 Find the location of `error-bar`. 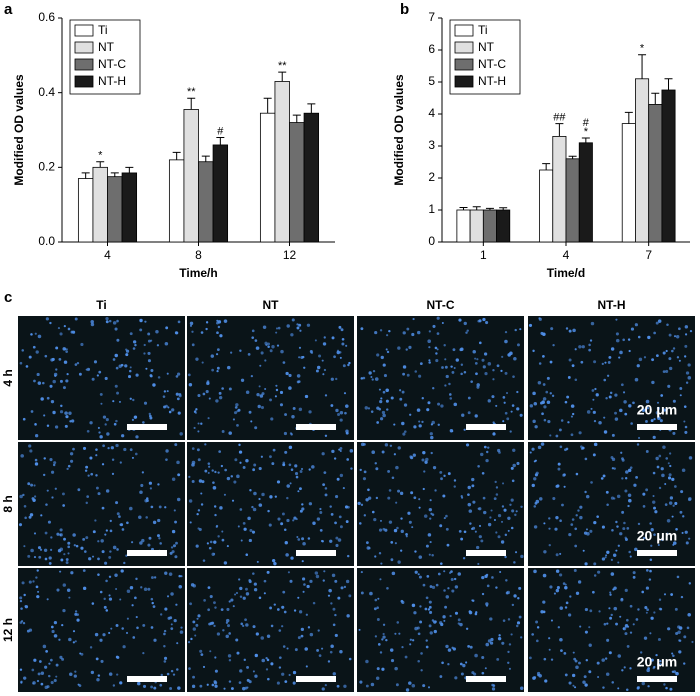

error-bar is located at coordinates (191, 103).